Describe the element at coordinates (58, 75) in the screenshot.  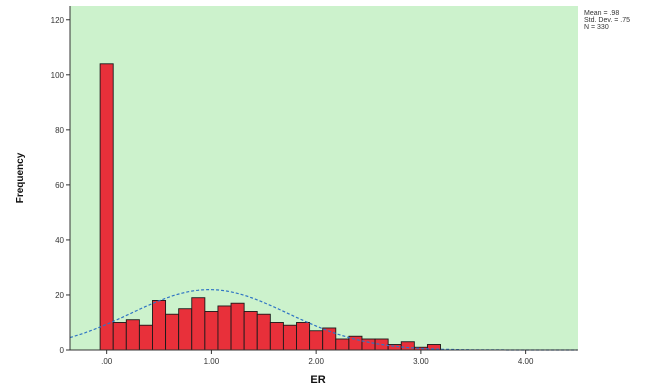
I see `y-tick-label: 100` at that location.